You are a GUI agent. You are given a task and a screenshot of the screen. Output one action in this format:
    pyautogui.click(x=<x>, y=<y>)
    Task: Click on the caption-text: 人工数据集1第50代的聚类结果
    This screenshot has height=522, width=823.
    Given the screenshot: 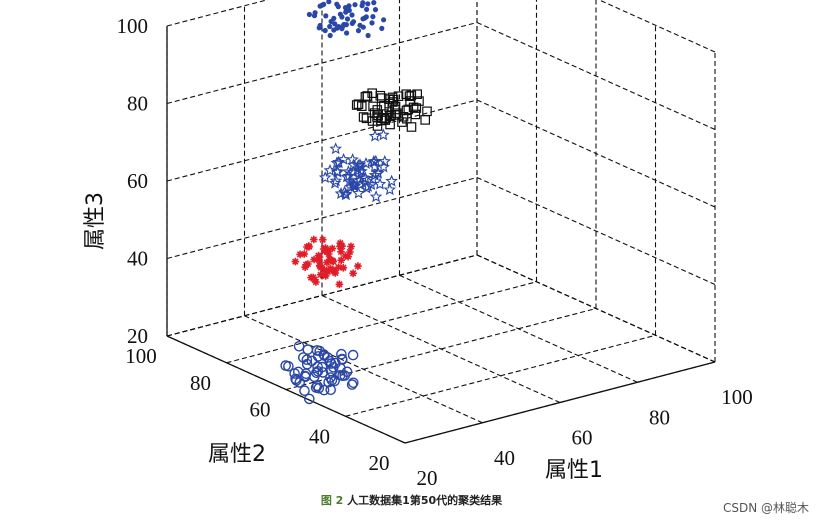 What is the action you would take?
    pyautogui.click(x=425, y=500)
    